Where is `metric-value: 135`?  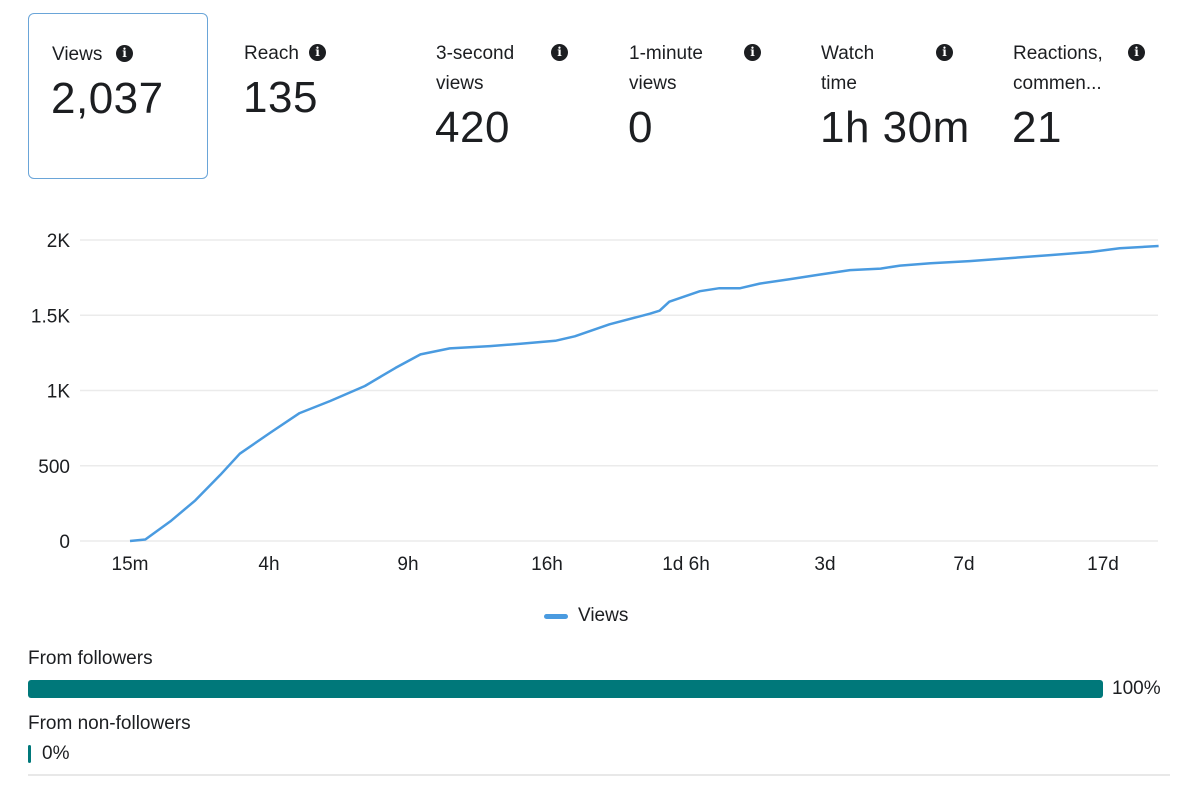
metric-value: 135 is located at coordinates (280, 97).